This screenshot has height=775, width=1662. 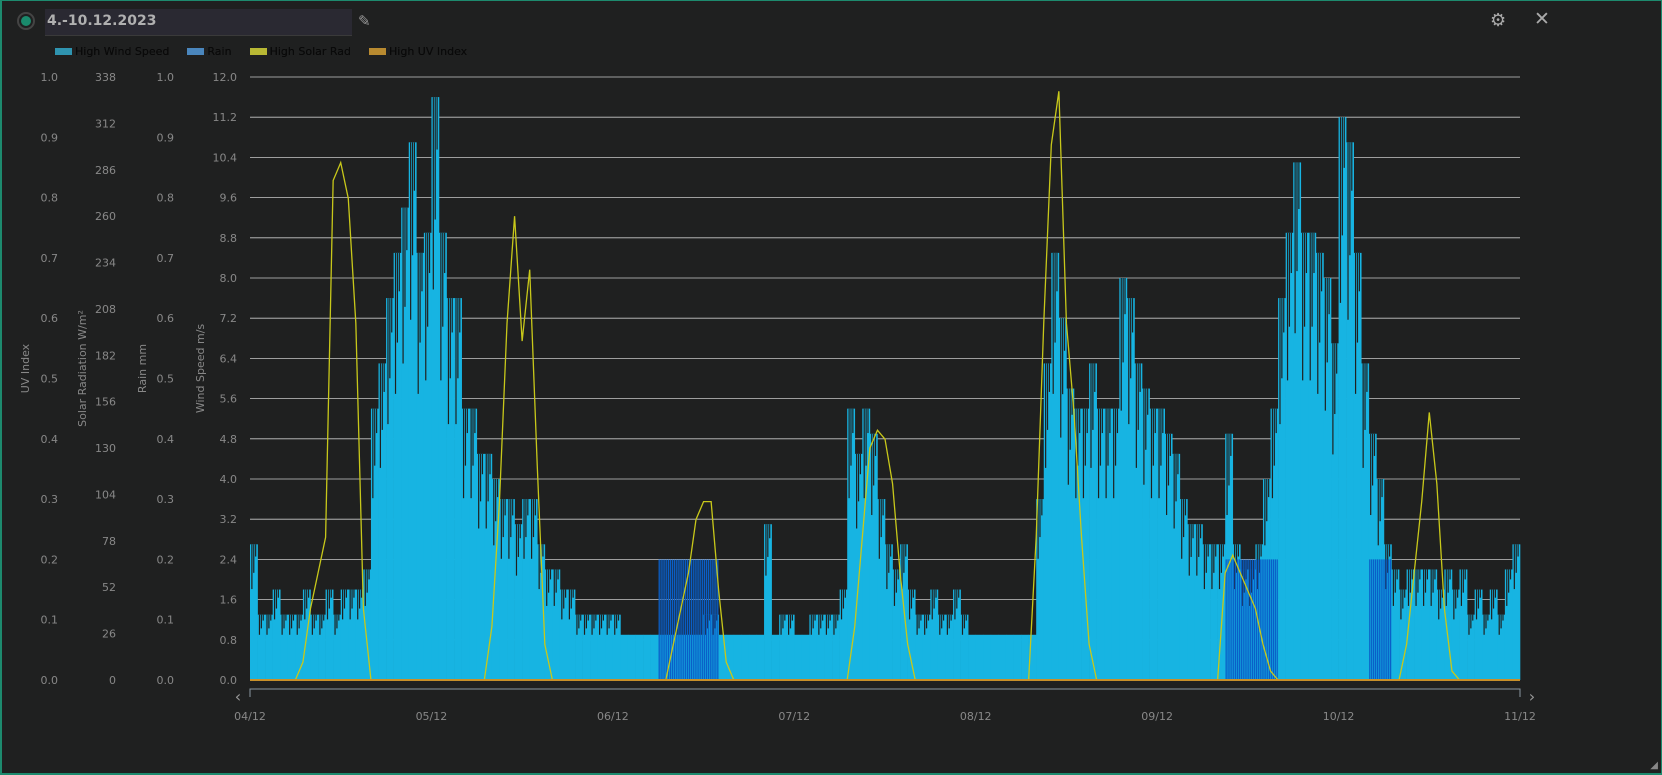 I want to click on wind-tick-label: 2.4, so click(x=229, y=559).